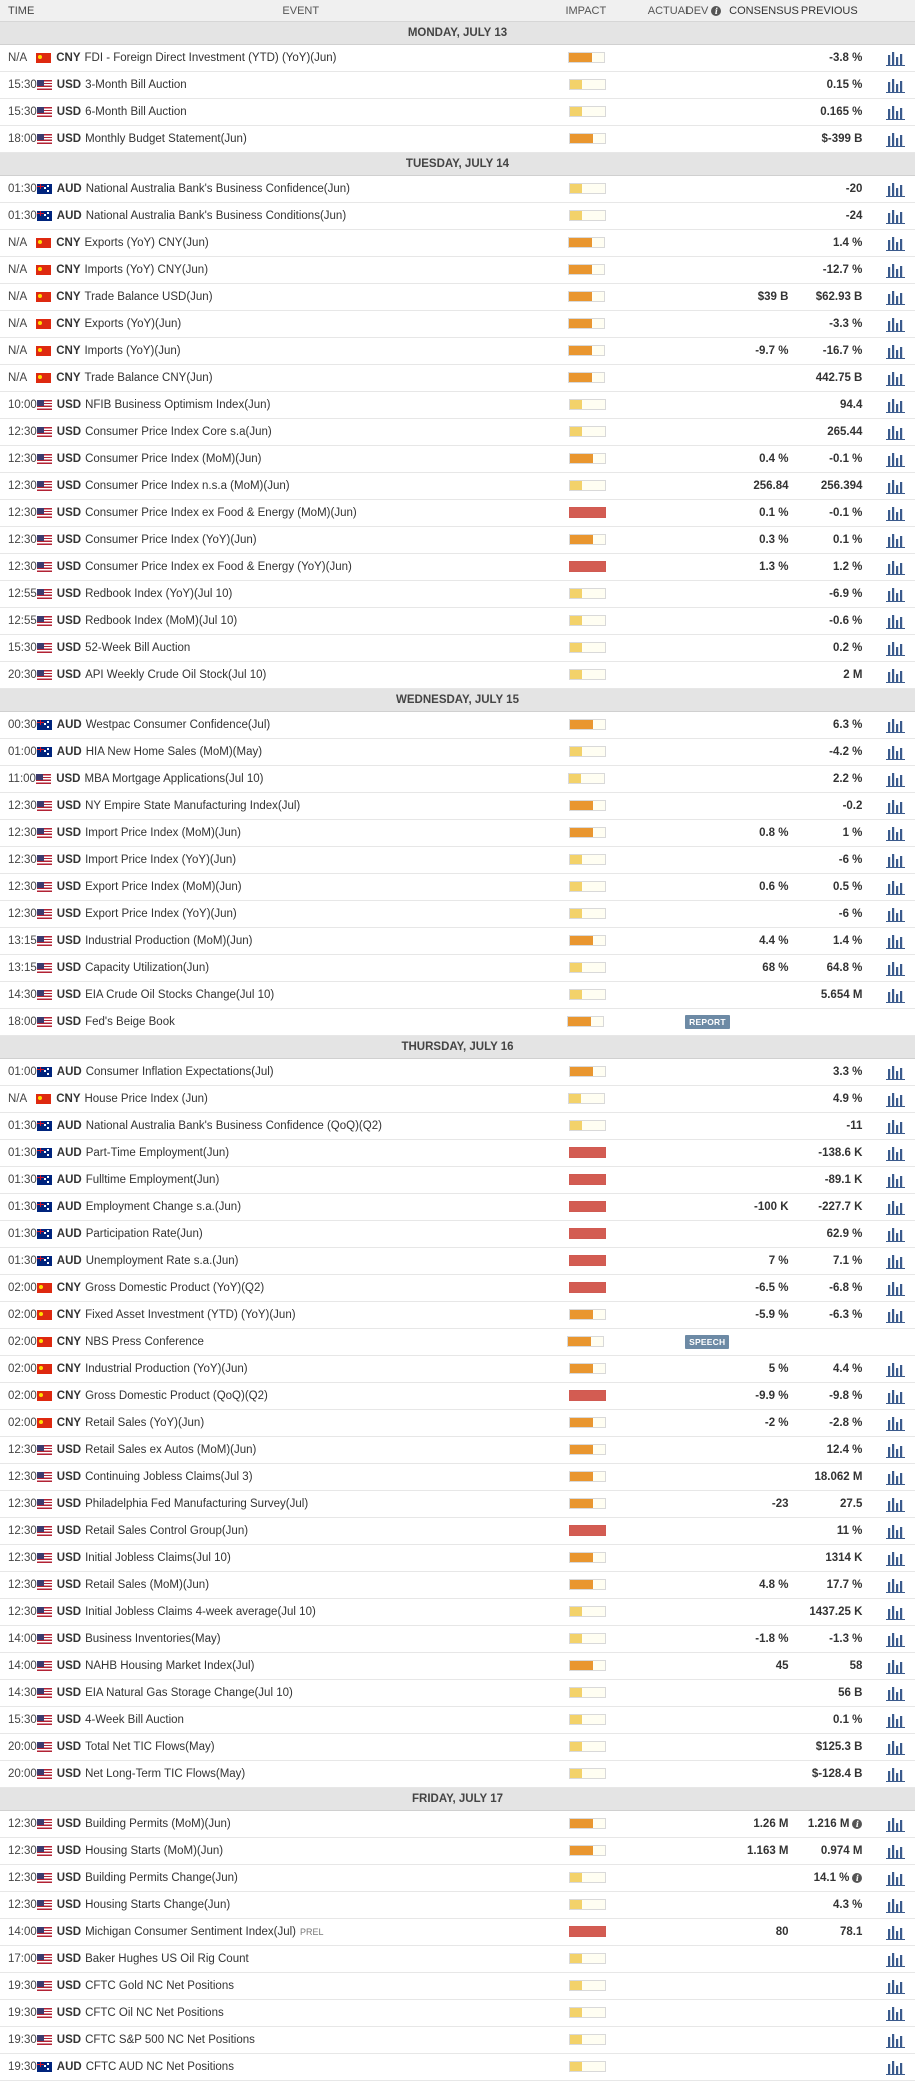 The height and width of the screenshot is (2081, 915). I want to click on event-name: Continuing Jobless Claims(Jul 3), so click(169, 1477).